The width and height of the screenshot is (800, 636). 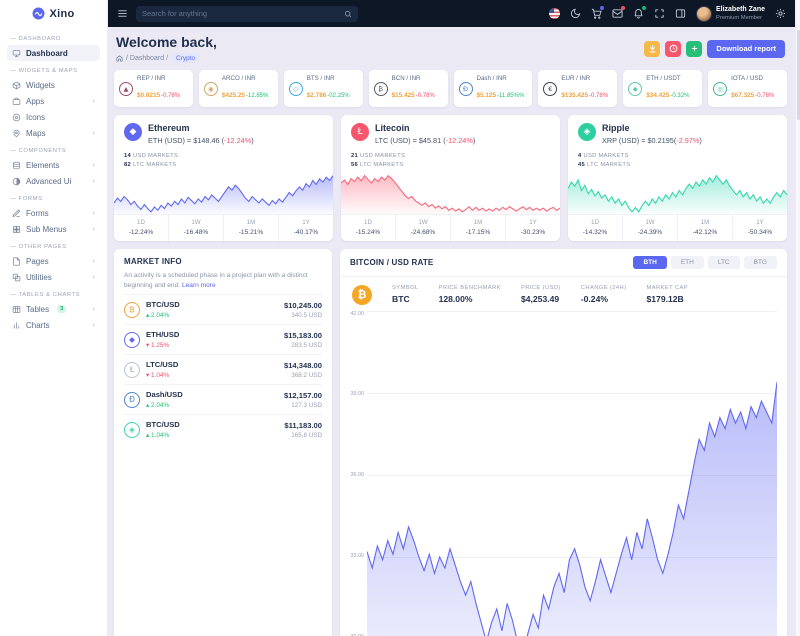 I want to click on scrollbar-thumb, so click(x=798, y=75).